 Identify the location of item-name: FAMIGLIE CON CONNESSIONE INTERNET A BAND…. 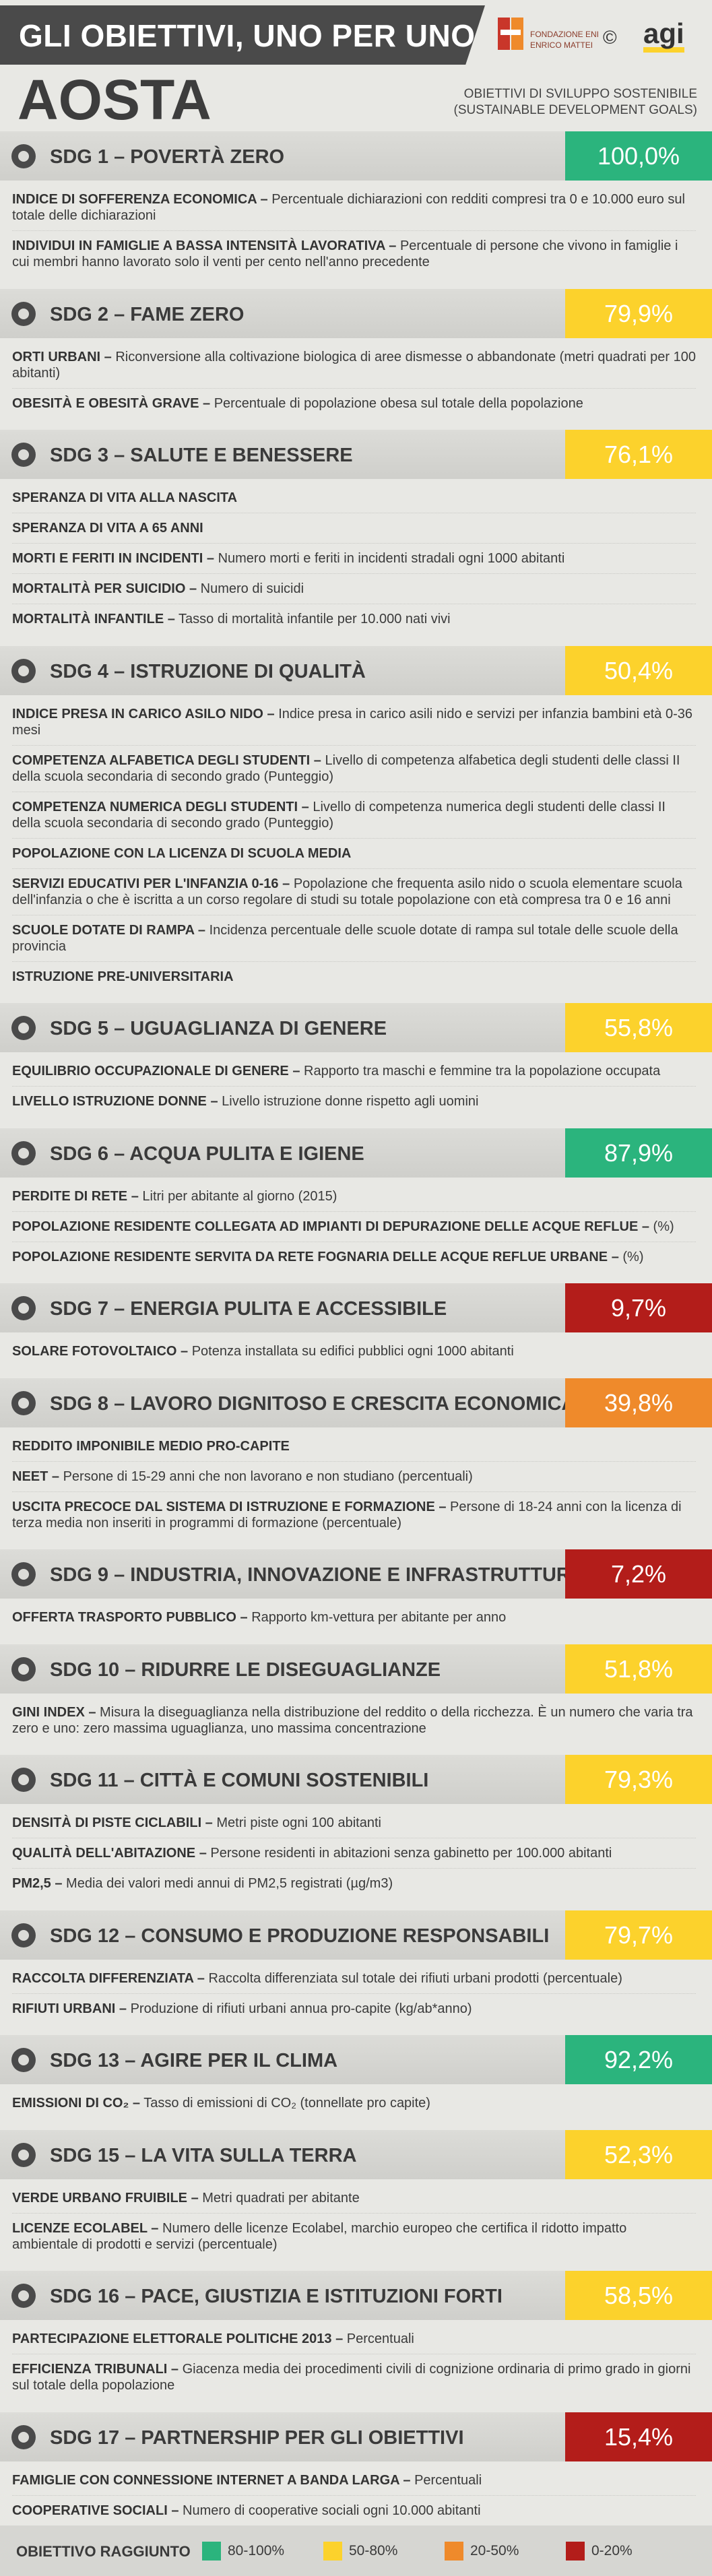
(211, 2480).